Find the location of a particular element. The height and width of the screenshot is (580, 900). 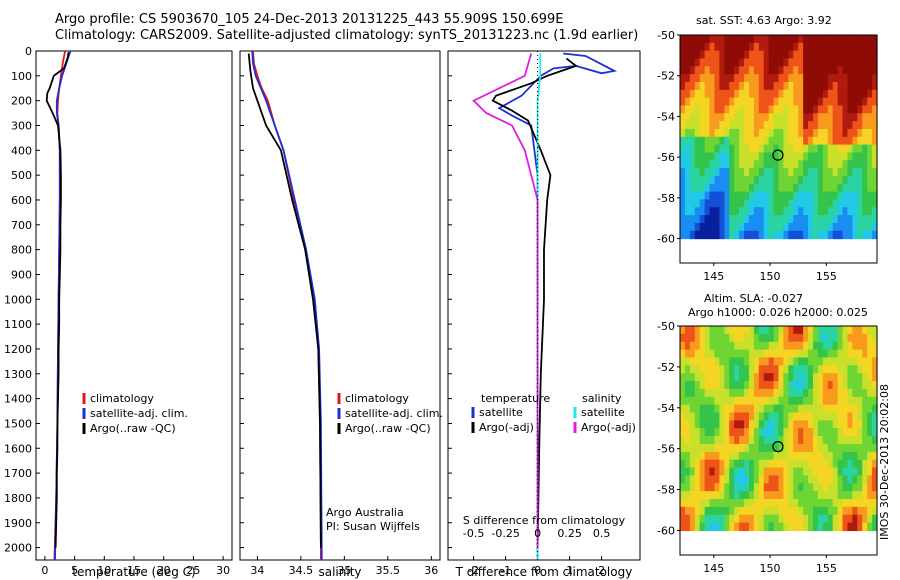

legend-label: Argo(..raw -QC) is located at coordinates (133, 428).